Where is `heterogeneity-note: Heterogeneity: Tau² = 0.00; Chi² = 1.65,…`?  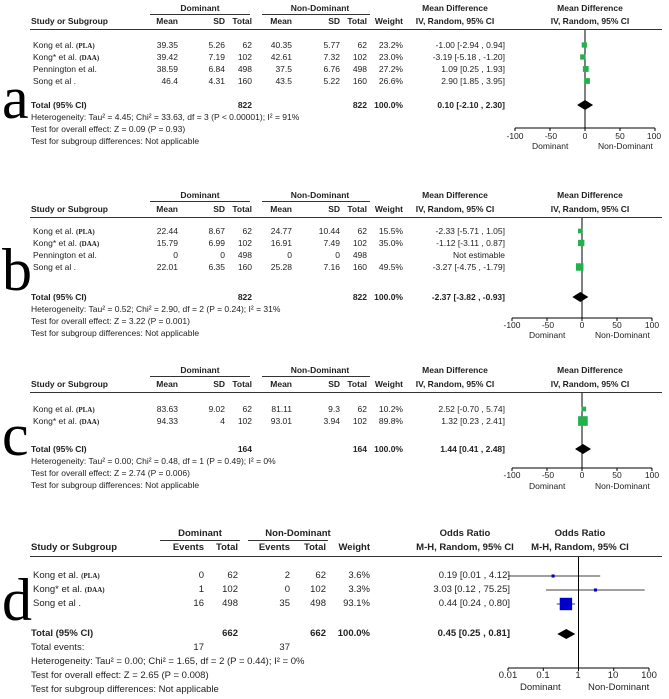
heterogeneity-note: Heterogeneity: Tau² = 0.00; Chi² = 1.65,… is located at coordinates (168, 661).